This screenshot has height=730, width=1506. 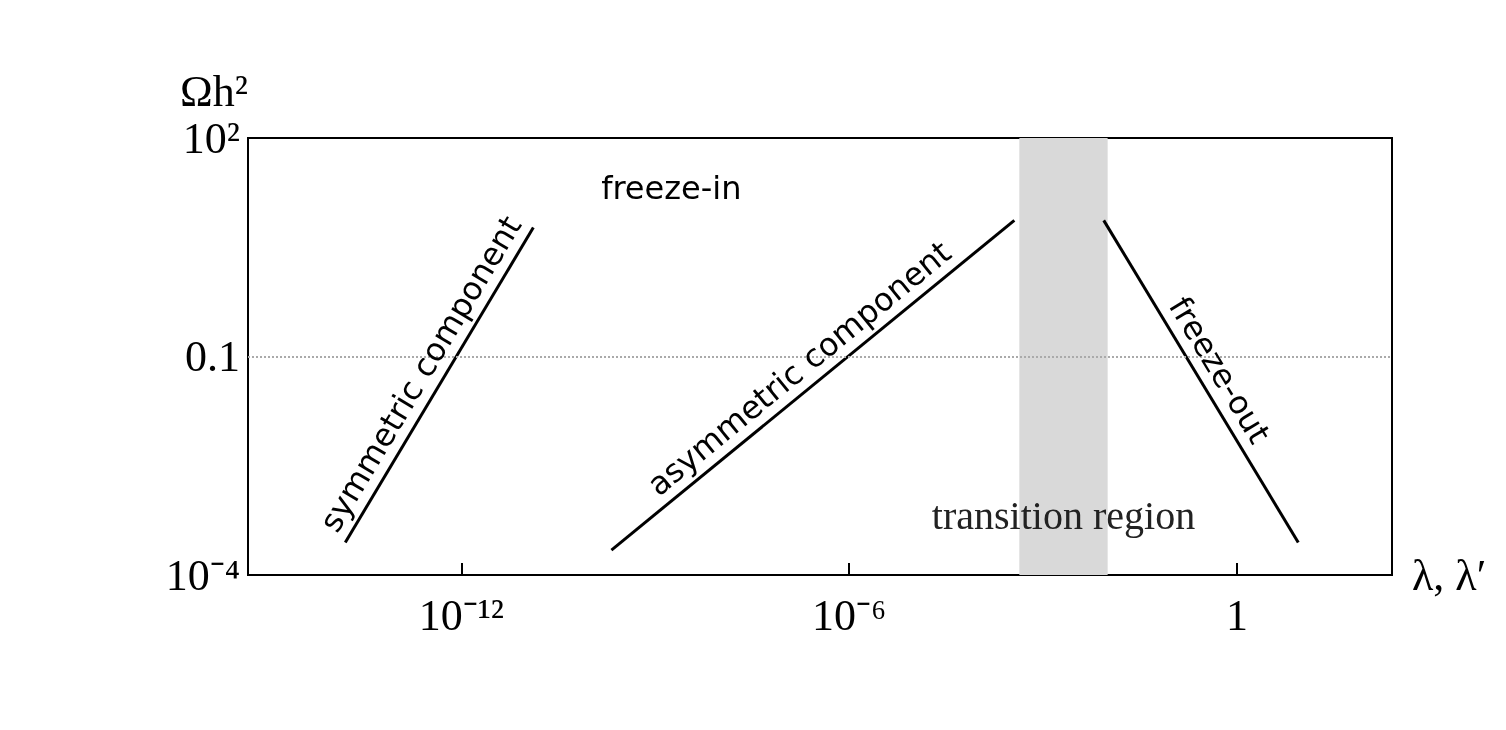 What do you see at coordinates (202, 575) in the screenshot?
I see `y-tick-label: 10⁻⁴` at bounding box center [202, 575].